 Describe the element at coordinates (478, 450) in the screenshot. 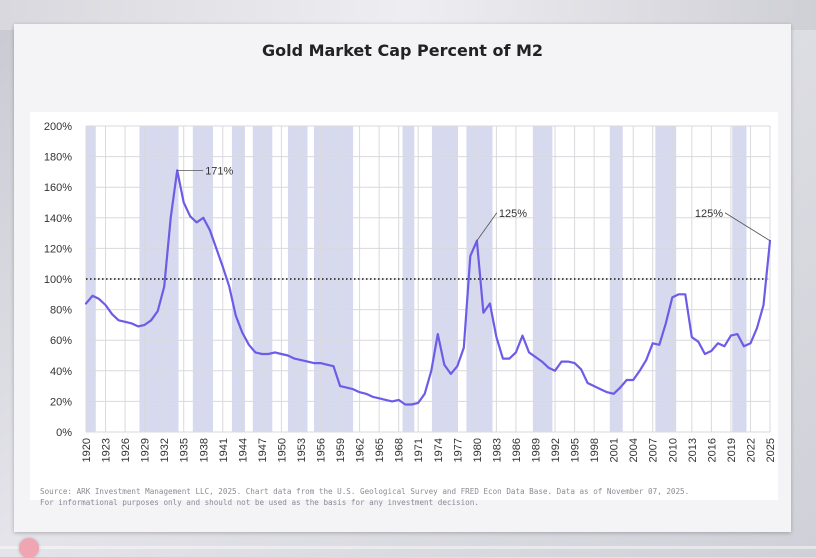

I see `x-tick-label: 1980` at that location.